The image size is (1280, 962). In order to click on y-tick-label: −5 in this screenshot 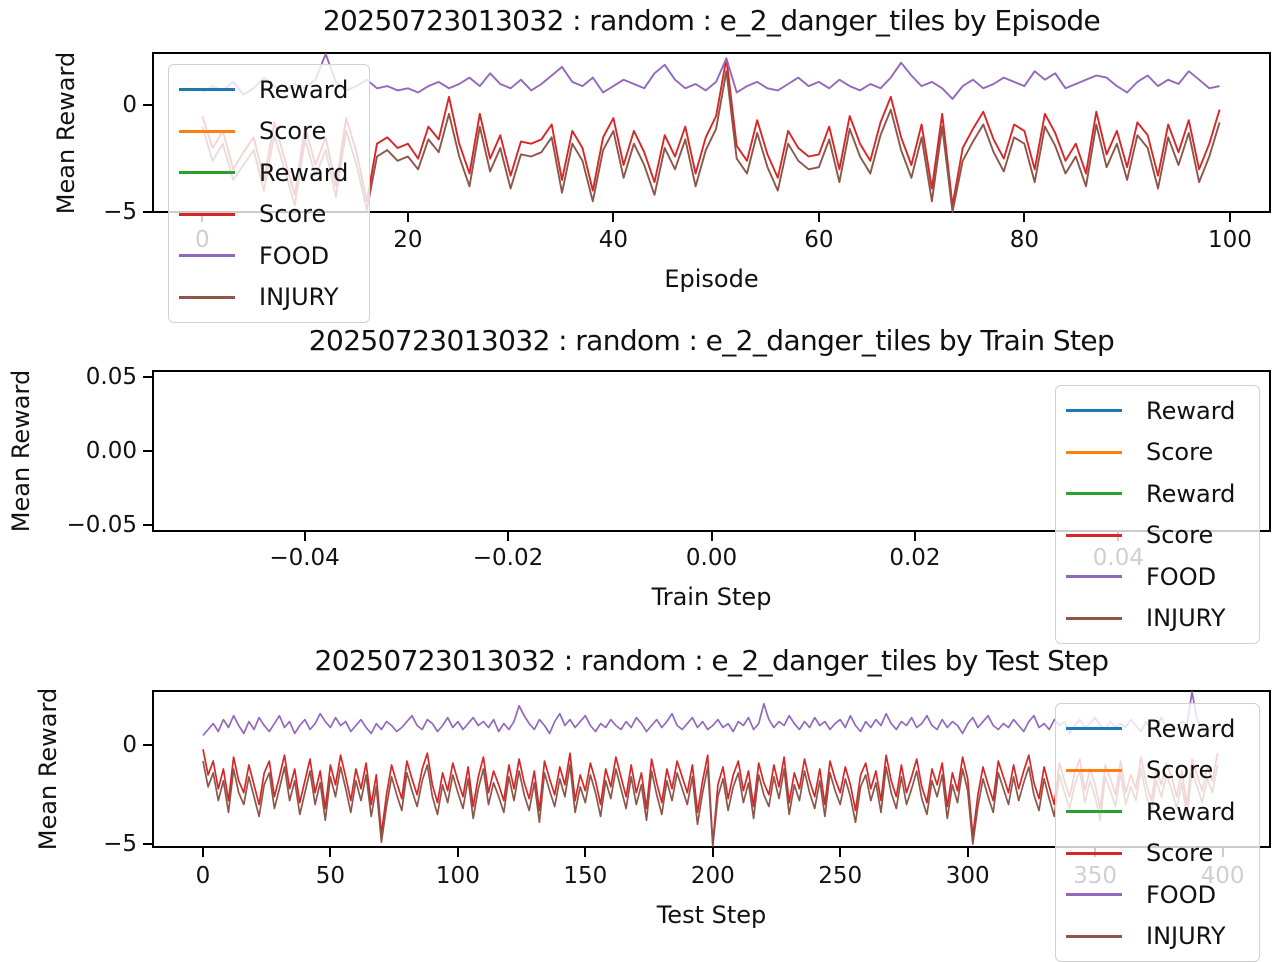, I will do `click(120, 211)`.